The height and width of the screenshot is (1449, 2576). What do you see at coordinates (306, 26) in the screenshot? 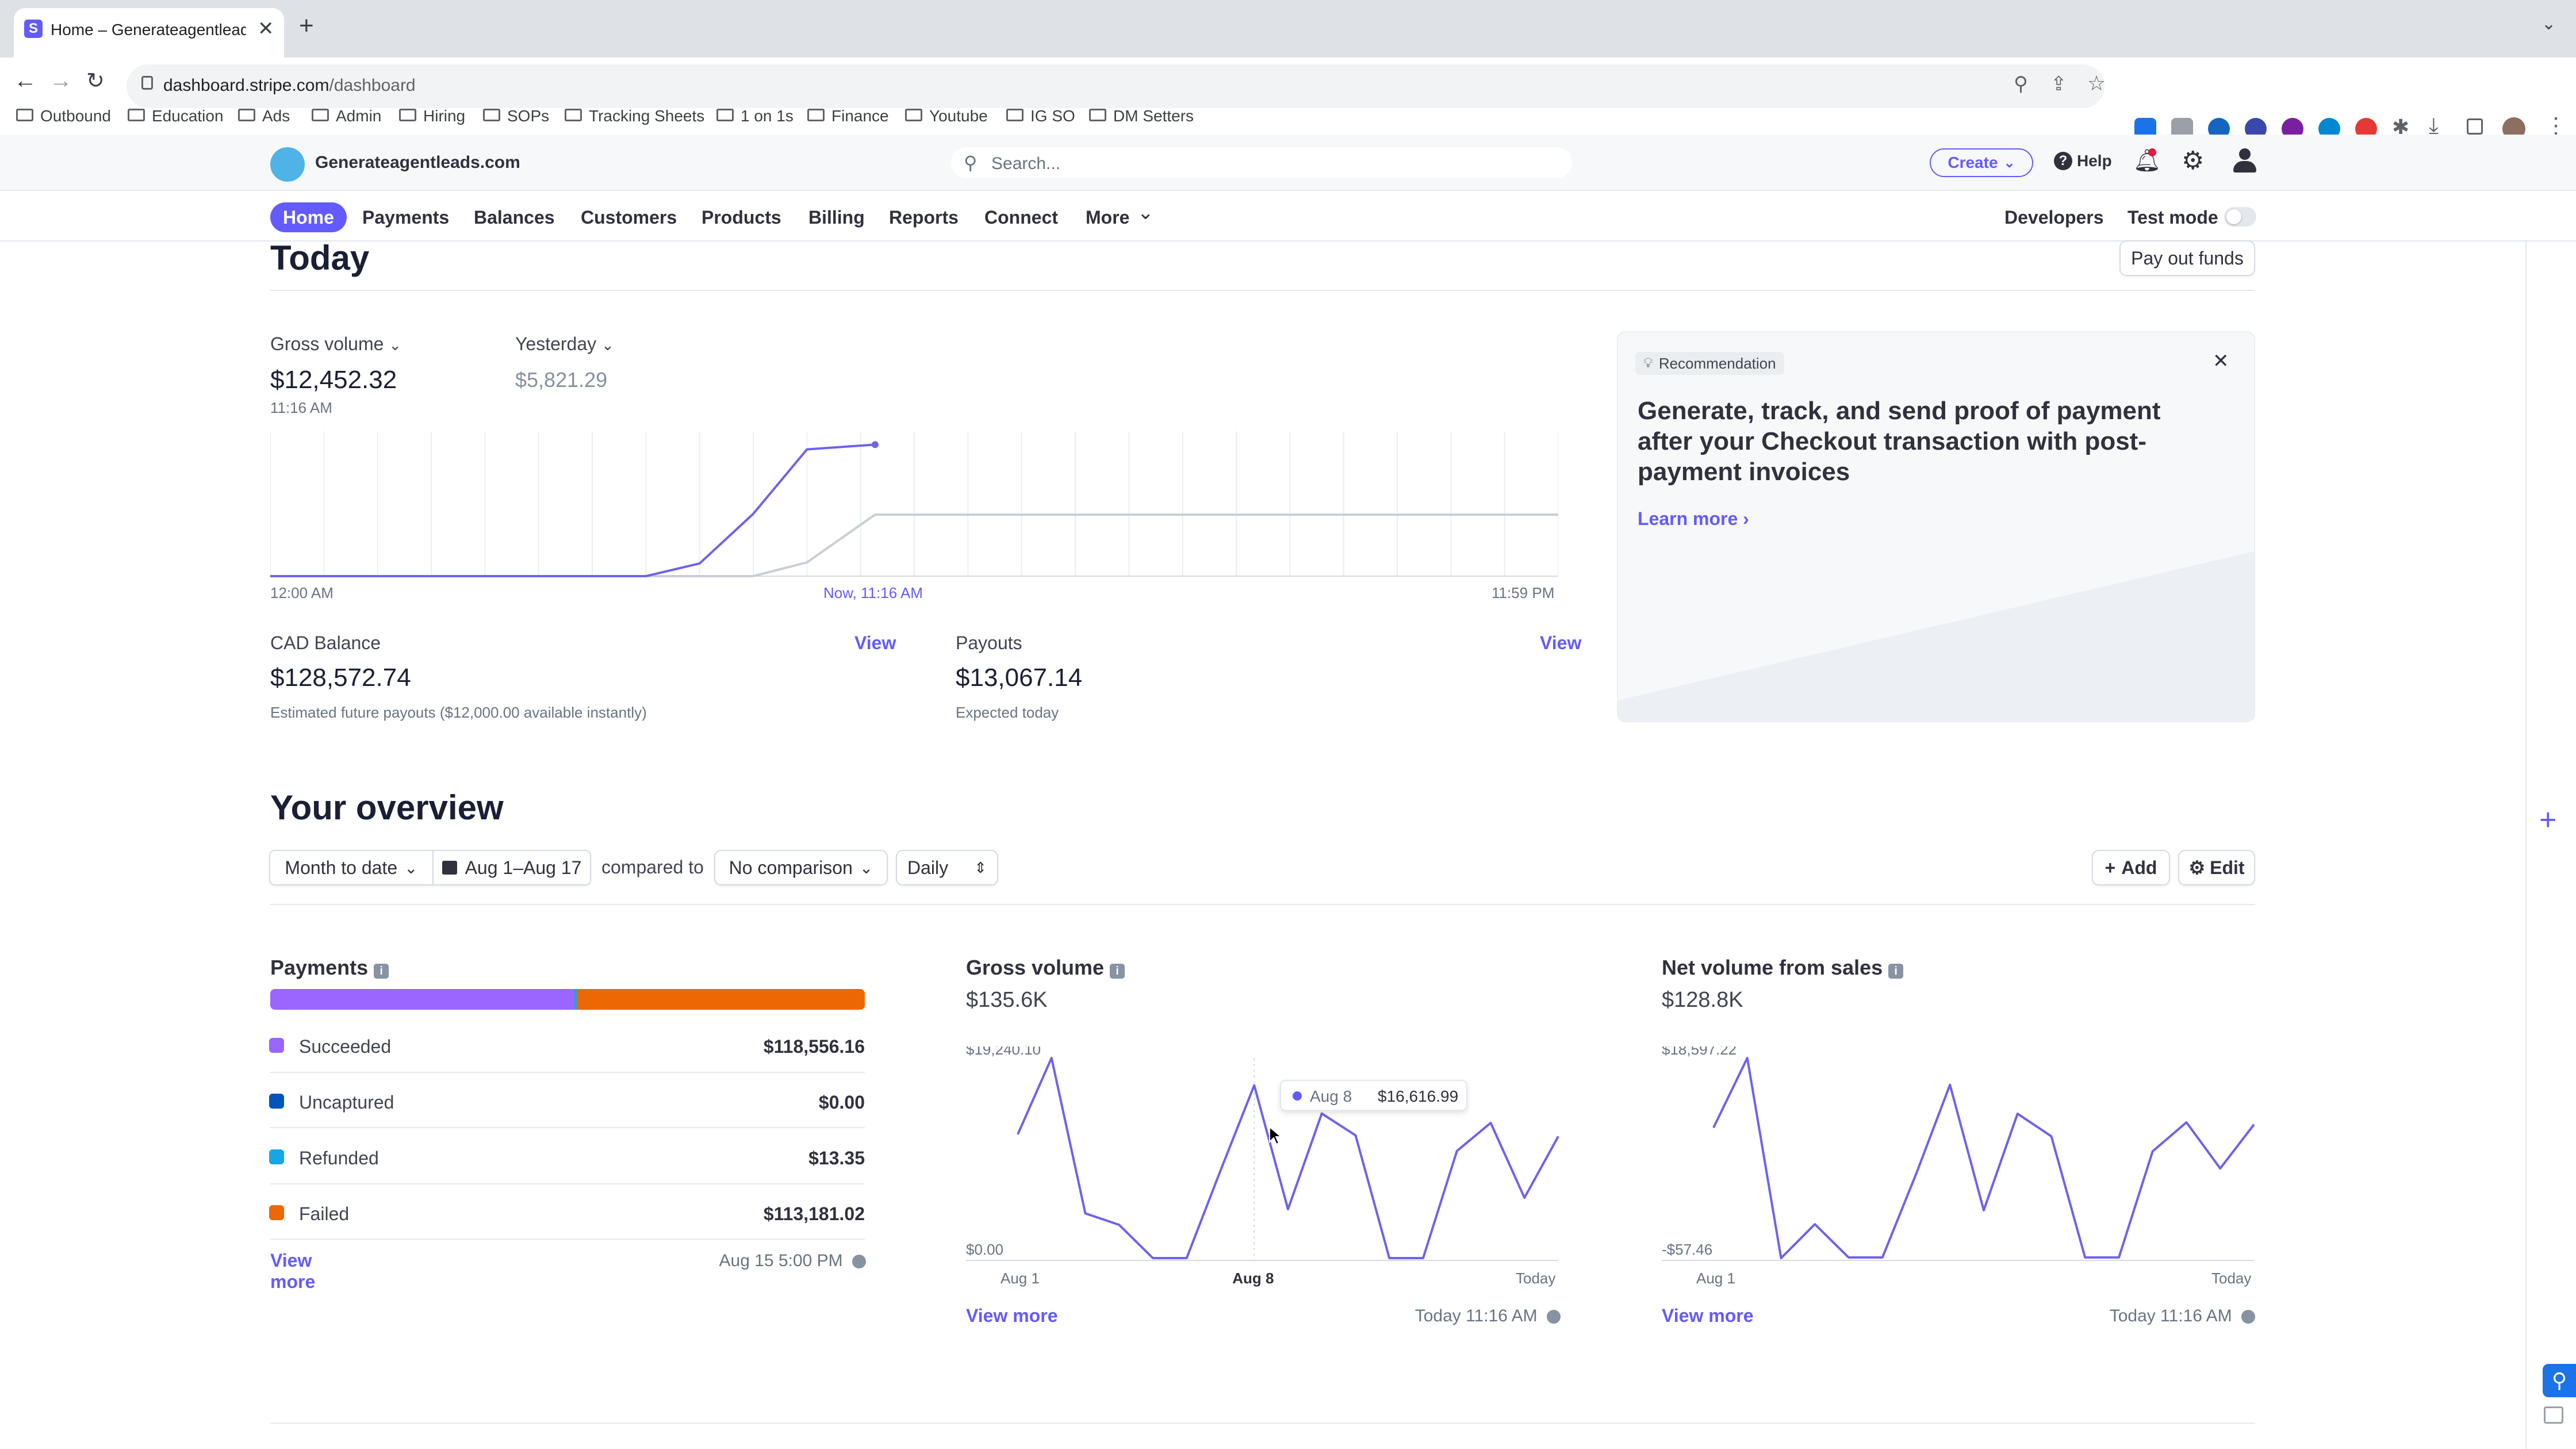
I see `new-tab-icon: +` at bounding box center [306, 26].